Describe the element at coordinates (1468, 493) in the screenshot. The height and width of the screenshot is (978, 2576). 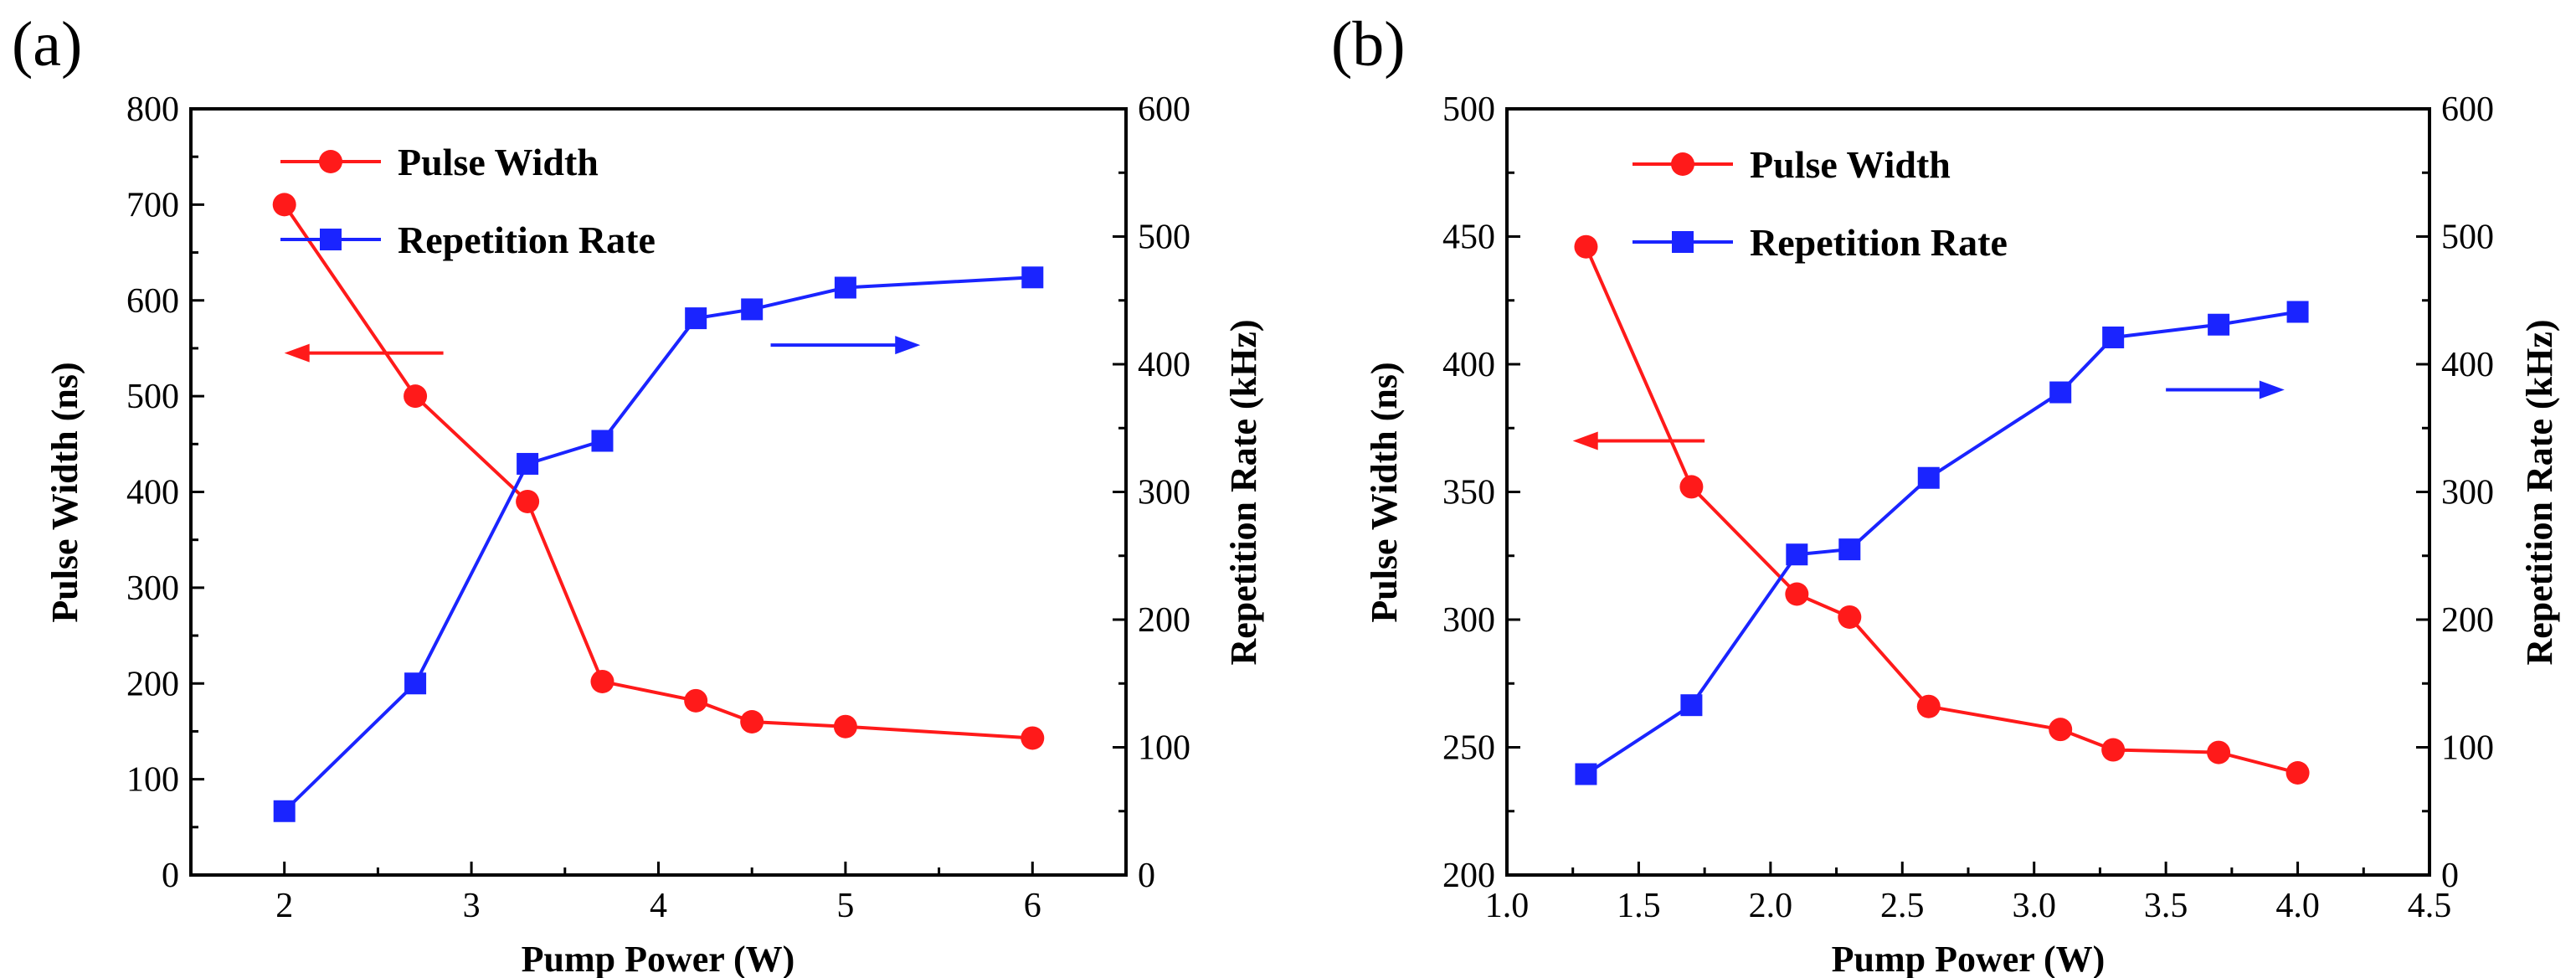
I see `y-tick-label: 350` at that location.